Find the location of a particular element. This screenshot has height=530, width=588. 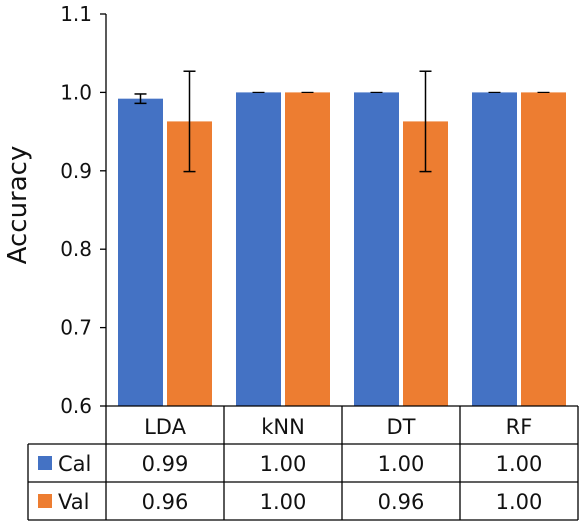

y-tick-label: 0.7 is located at coordinates (76, 328).